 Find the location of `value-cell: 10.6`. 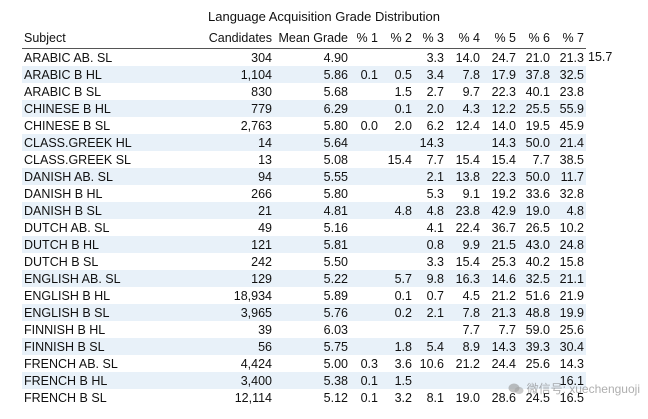

value-cell: 10.6 is located at coordinates (430, 363).